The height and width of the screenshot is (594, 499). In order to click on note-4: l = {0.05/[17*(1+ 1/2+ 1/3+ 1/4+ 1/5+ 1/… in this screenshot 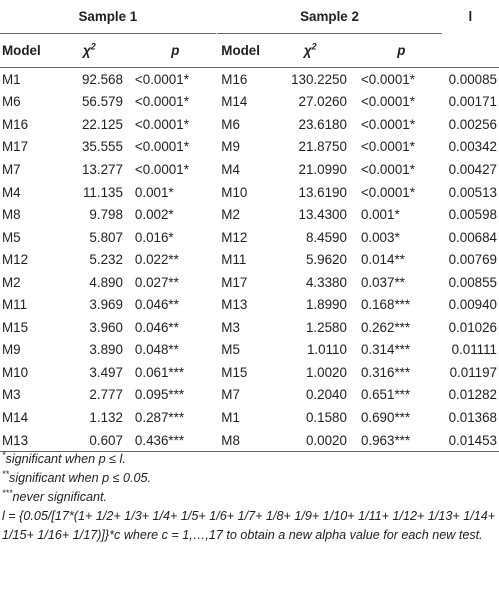, I will do `click(249, 525)`.